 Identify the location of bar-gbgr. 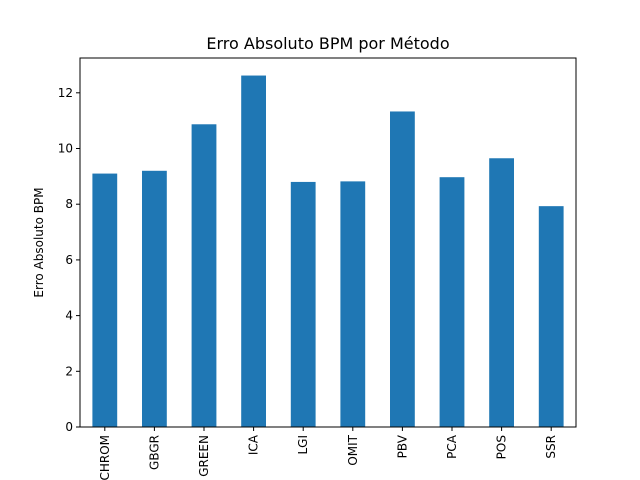
(154, 298).